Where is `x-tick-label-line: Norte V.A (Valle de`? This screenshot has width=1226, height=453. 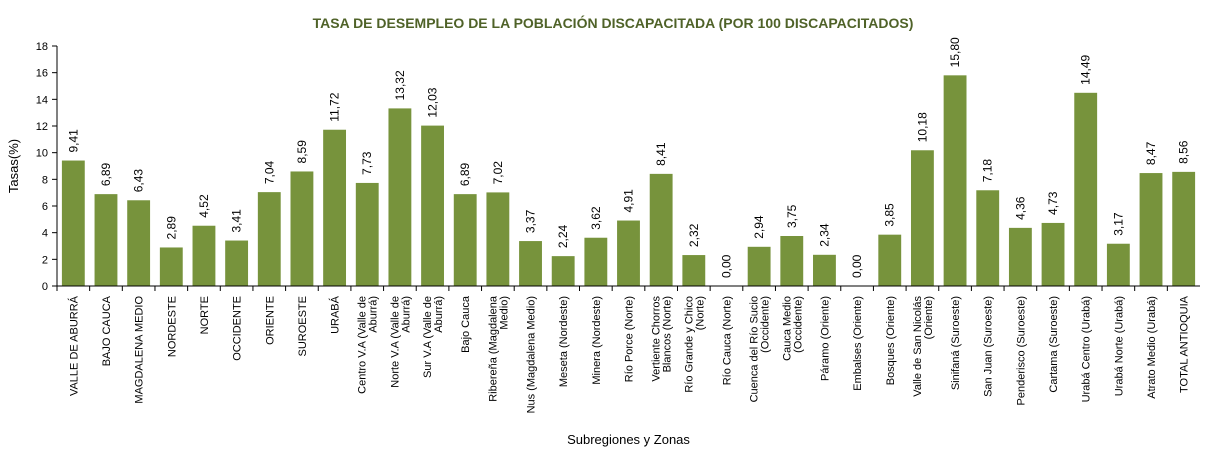 x-tick-label-line: Norte V.A (Valle de is located at coordinates (395, 342).